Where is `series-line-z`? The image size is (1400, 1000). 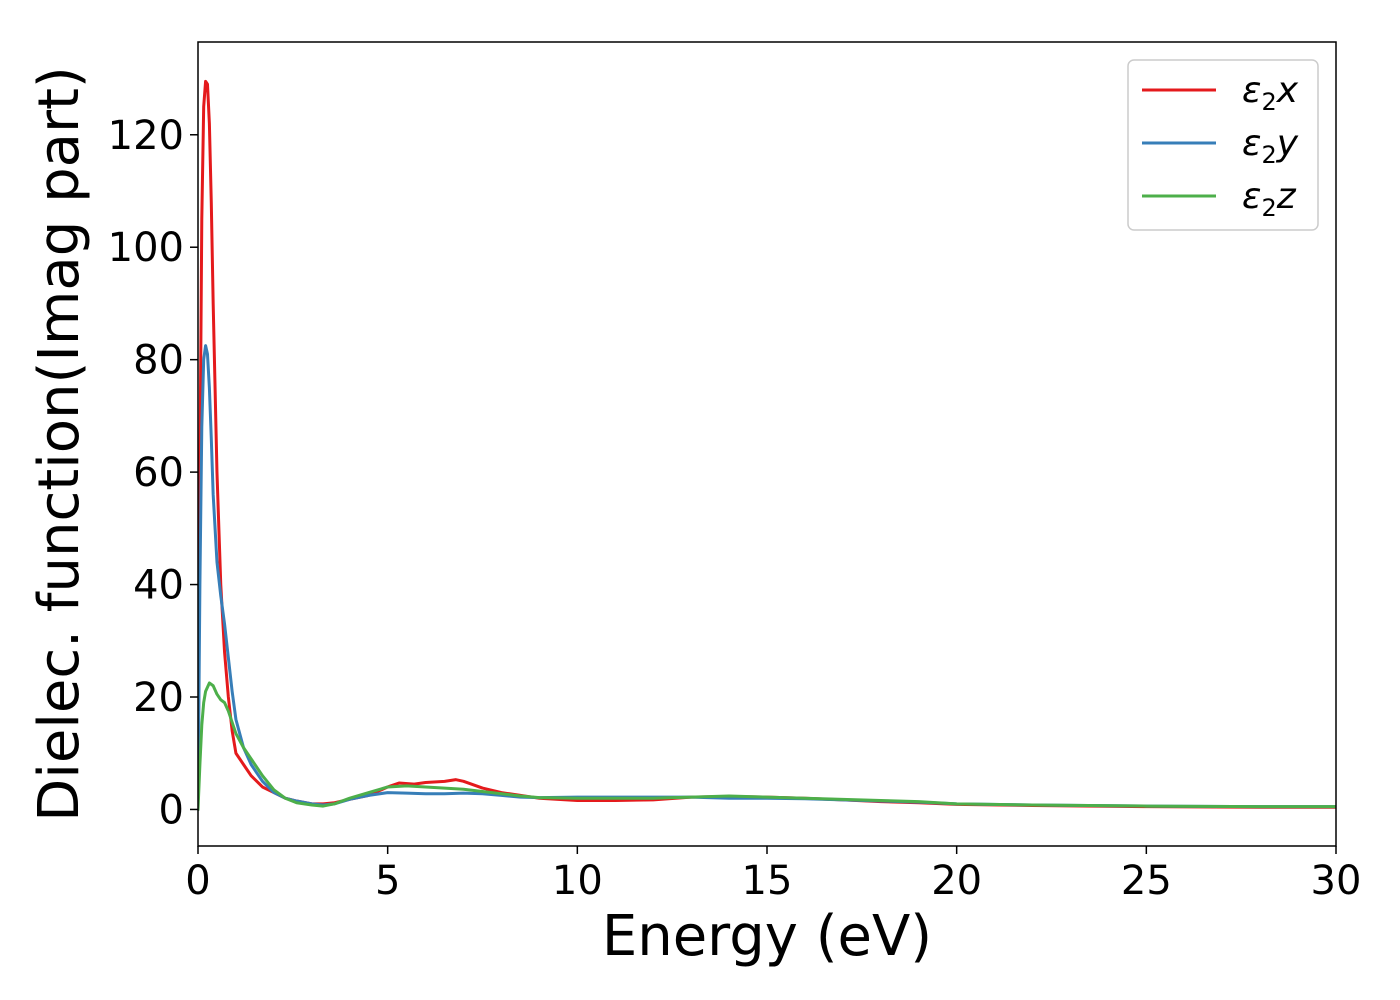
series-line-z is located at coordinates (767, 746).